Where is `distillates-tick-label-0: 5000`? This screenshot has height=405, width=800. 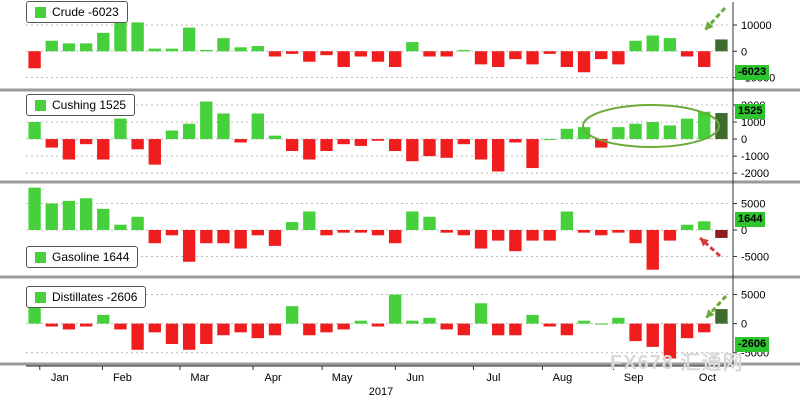 distillates-tick-label-0: 5000 is located at coordinates (753, 296).